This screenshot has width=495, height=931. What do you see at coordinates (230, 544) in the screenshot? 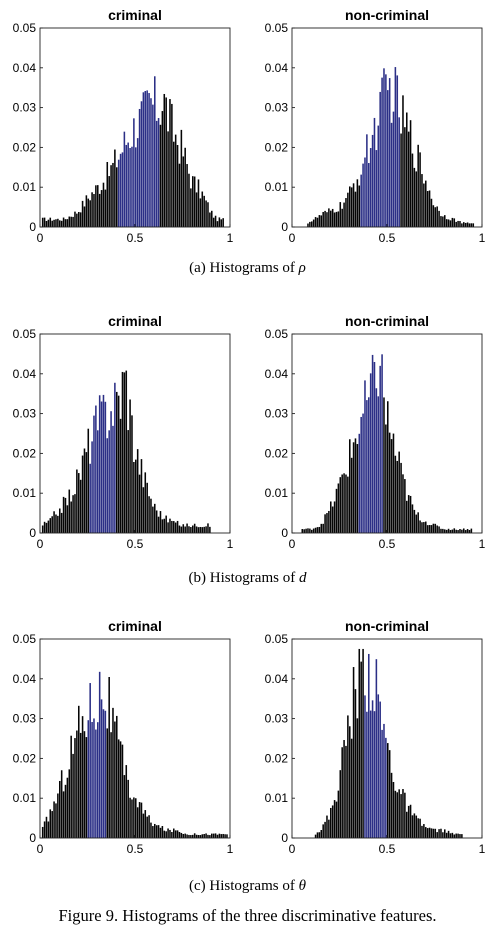
I see `x-tick-label: 1` at bounding box center [230, 544].